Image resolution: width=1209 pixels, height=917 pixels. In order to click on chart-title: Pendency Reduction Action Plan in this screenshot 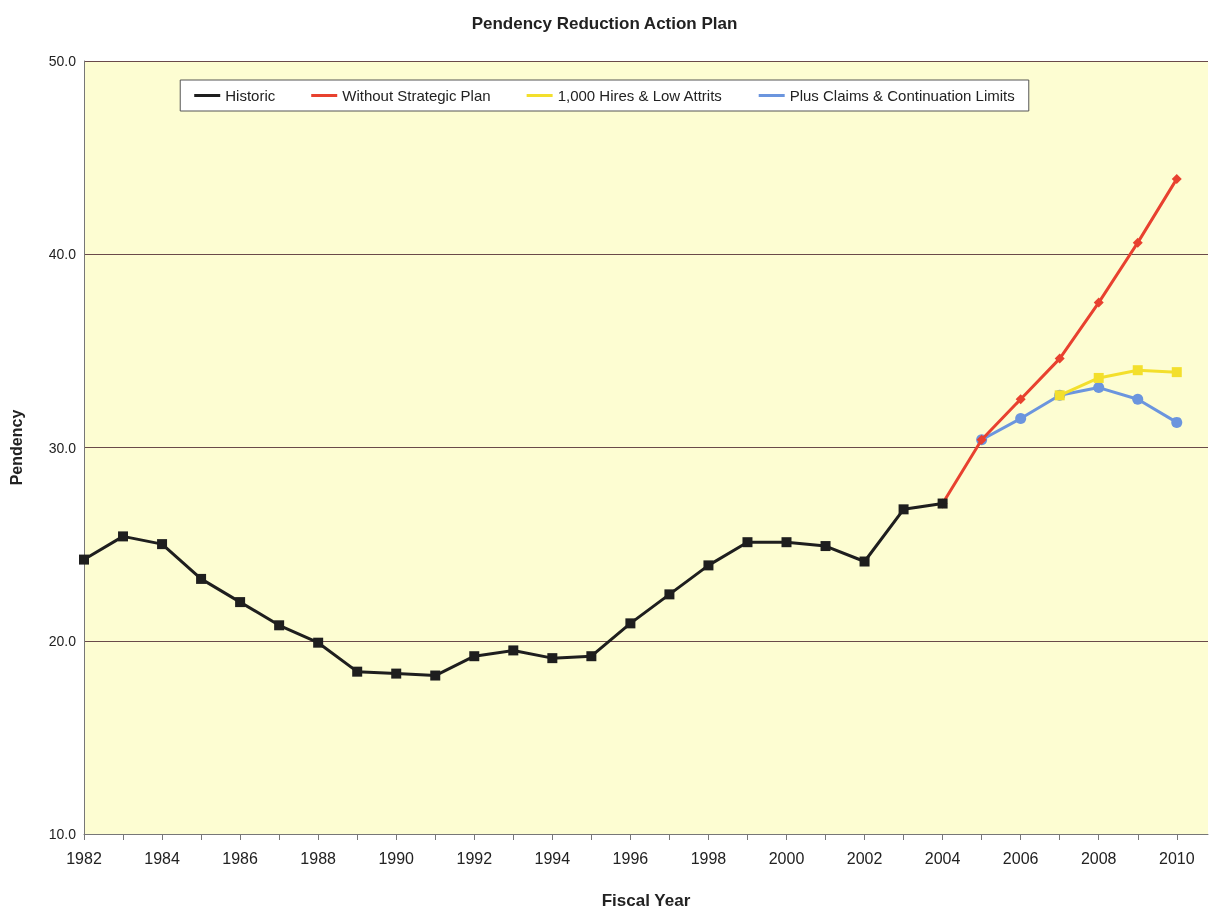, I will do `click(604, 23)`.